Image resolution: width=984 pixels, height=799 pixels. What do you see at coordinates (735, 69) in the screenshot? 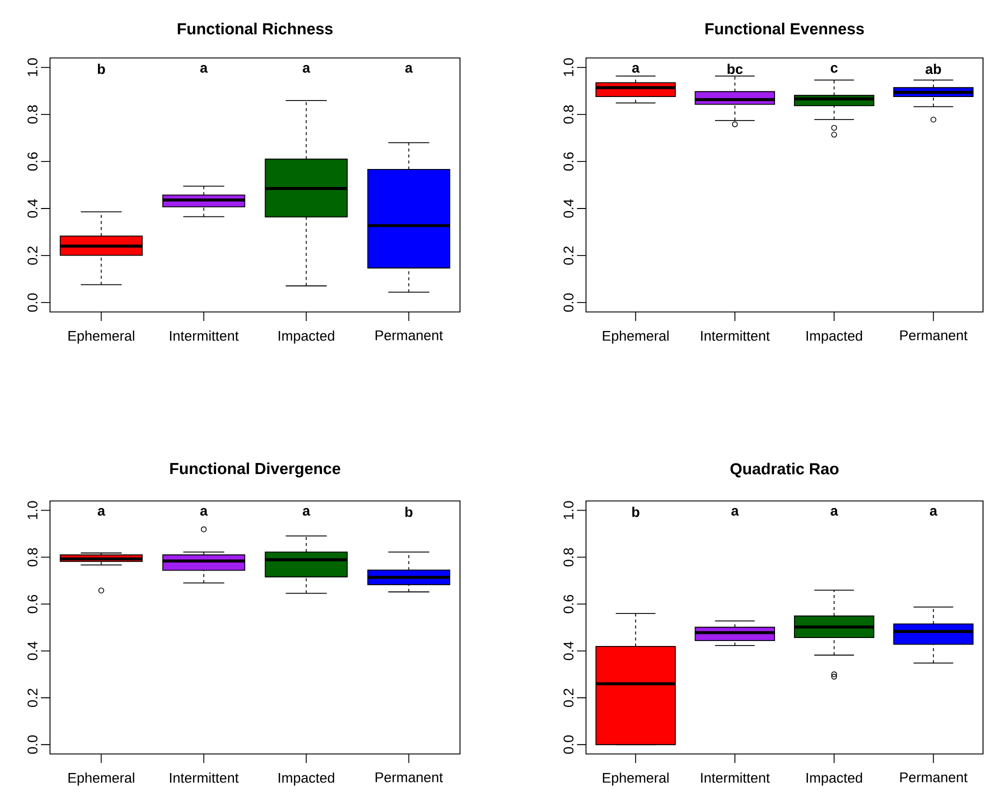
I see `annotation: bc` at bounding box center [735, 69].